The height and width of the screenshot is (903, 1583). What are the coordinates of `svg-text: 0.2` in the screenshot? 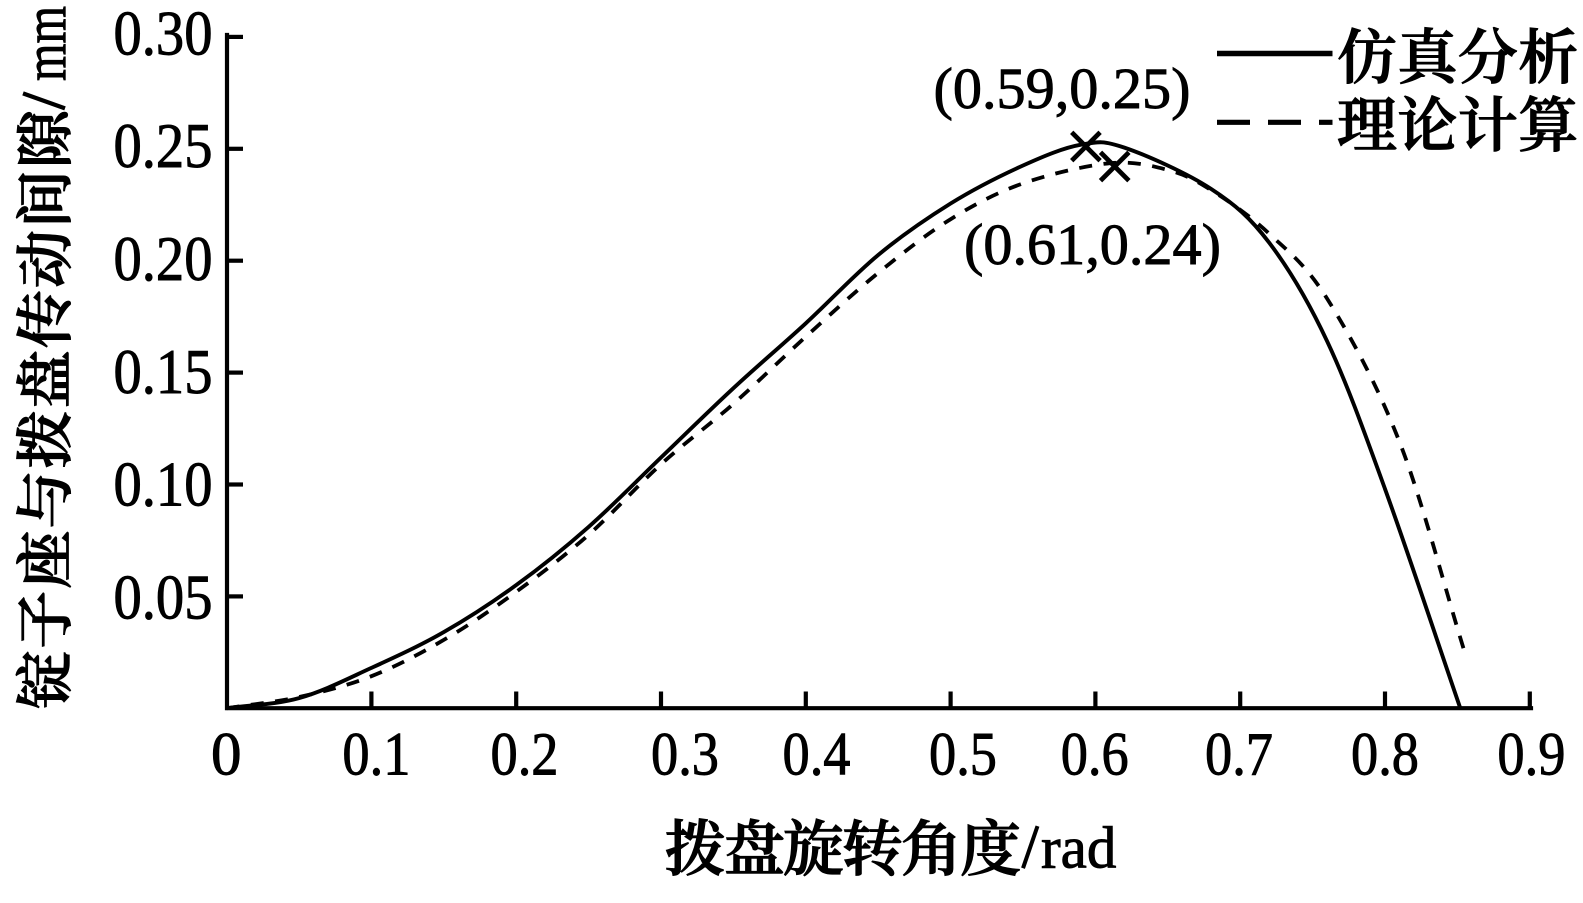 It's located at (525, 754).